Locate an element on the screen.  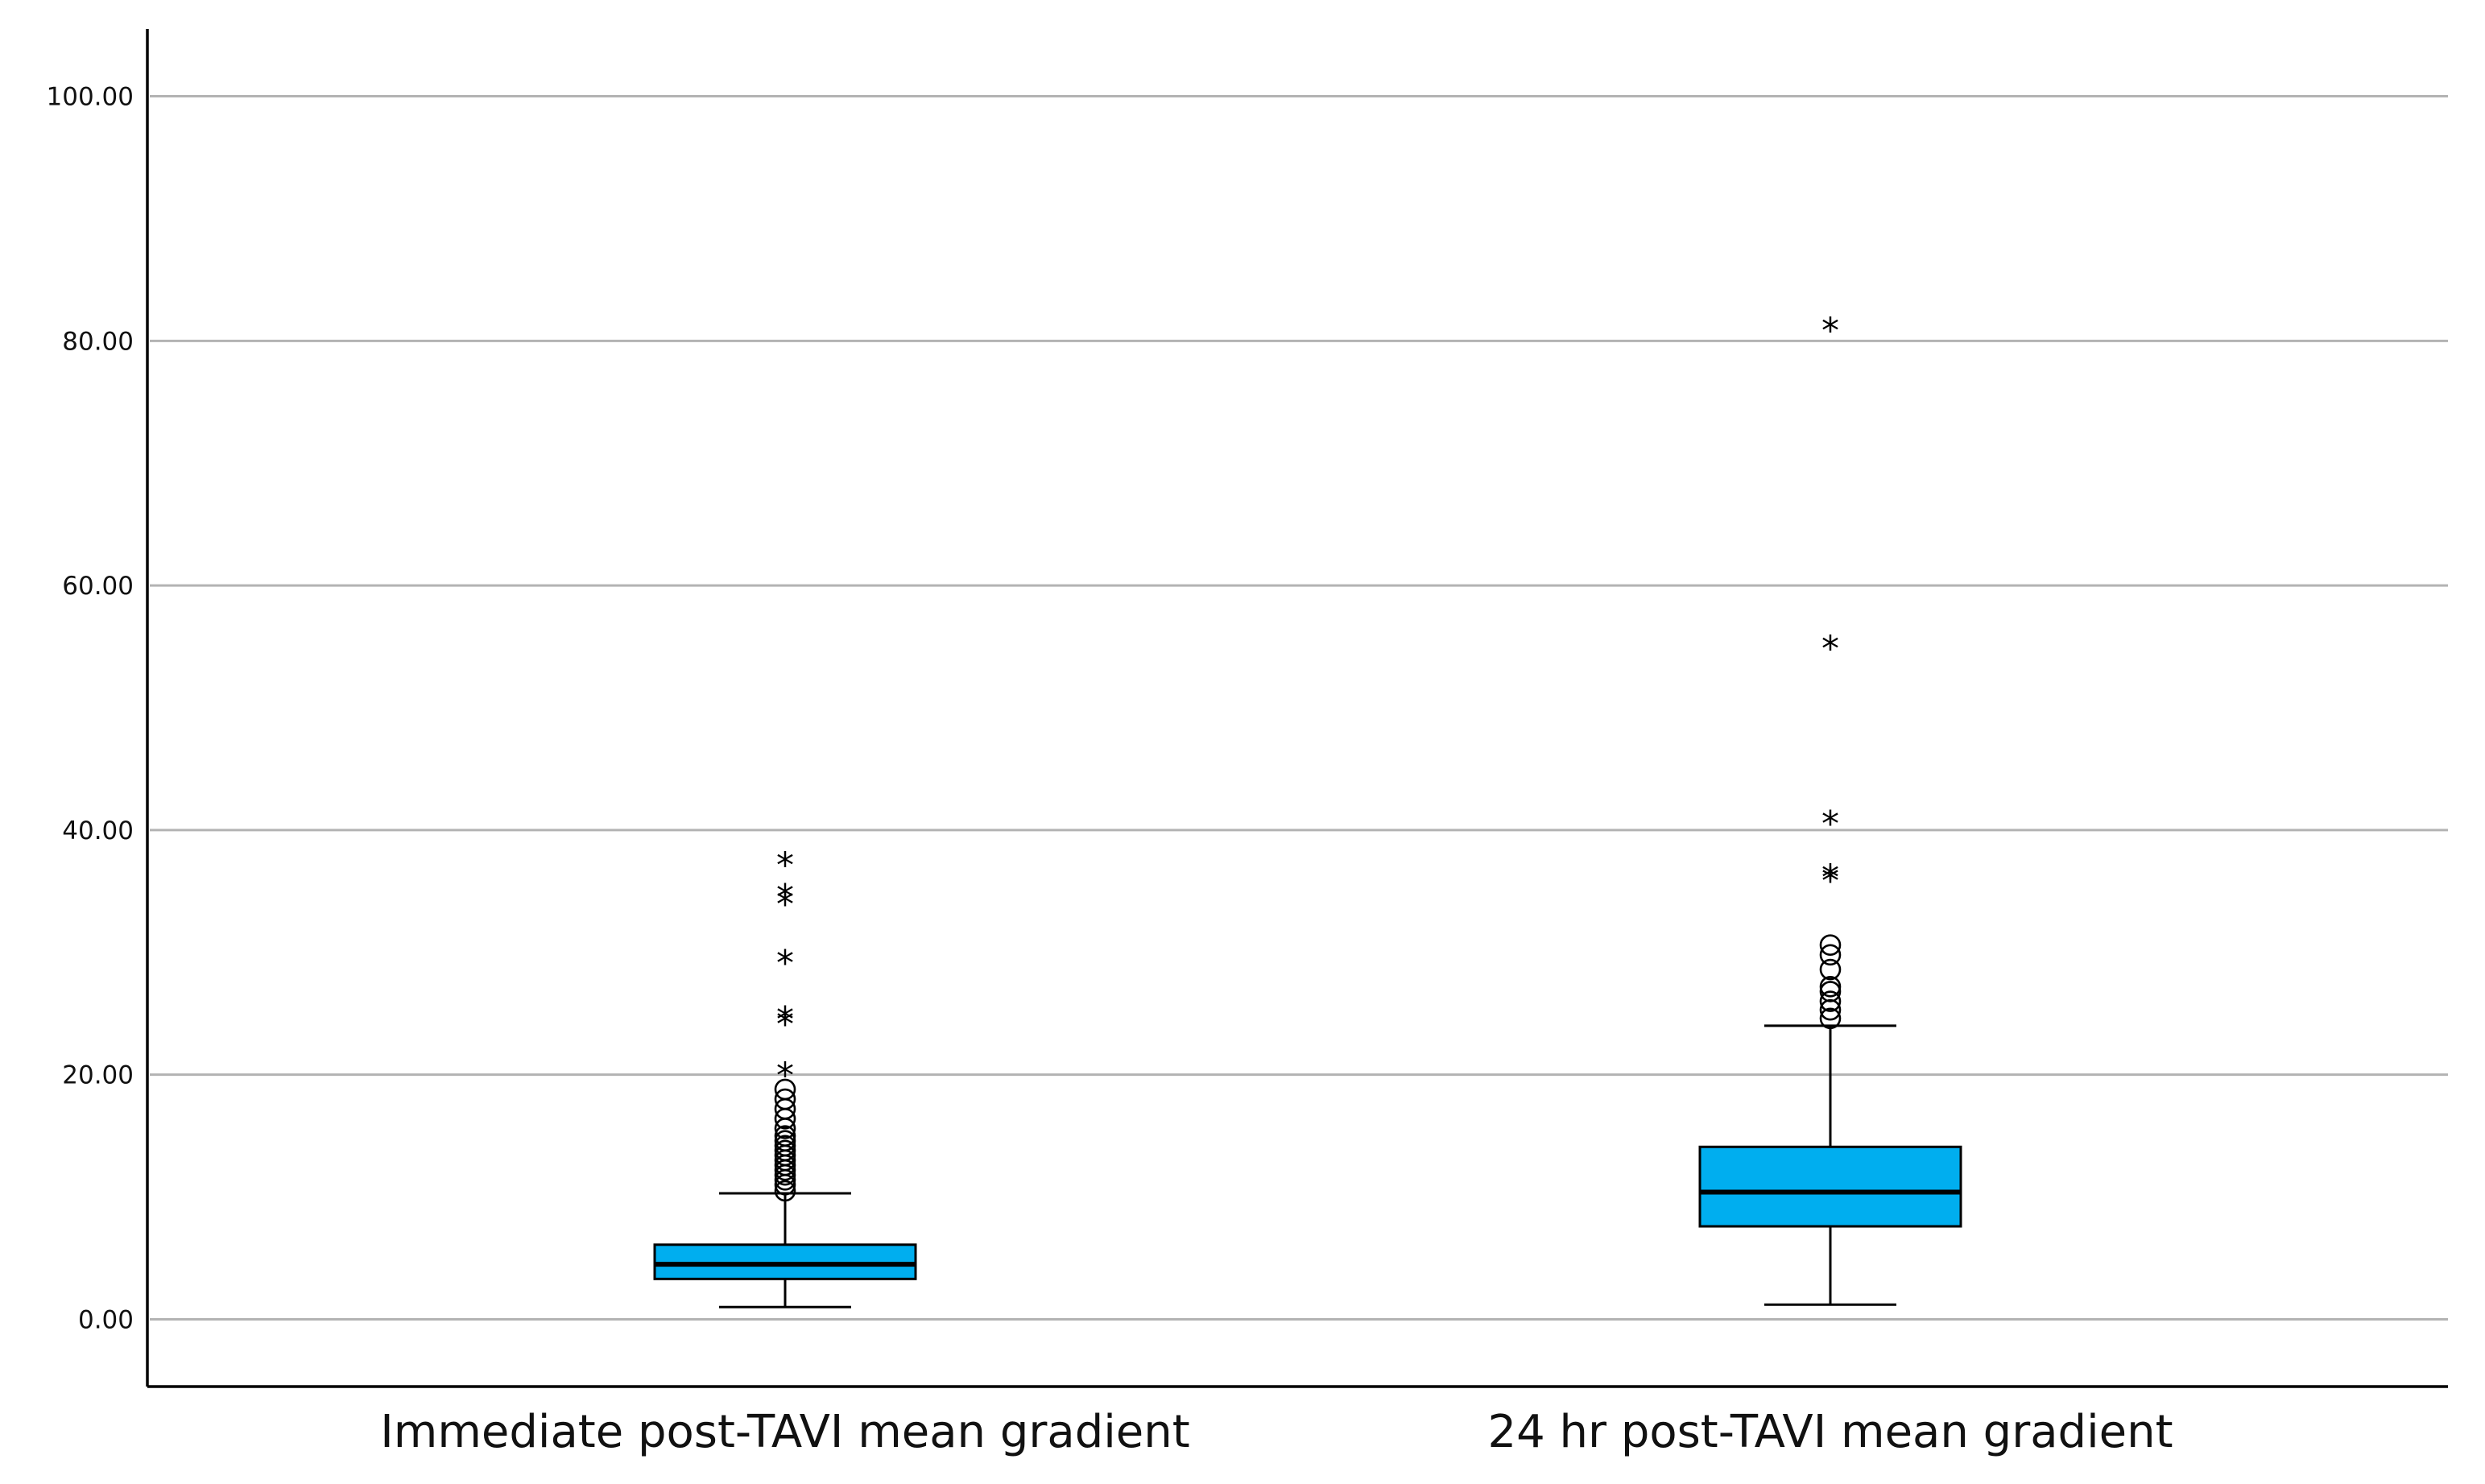
box-group: ******* is located at coordinates (785, 1076).